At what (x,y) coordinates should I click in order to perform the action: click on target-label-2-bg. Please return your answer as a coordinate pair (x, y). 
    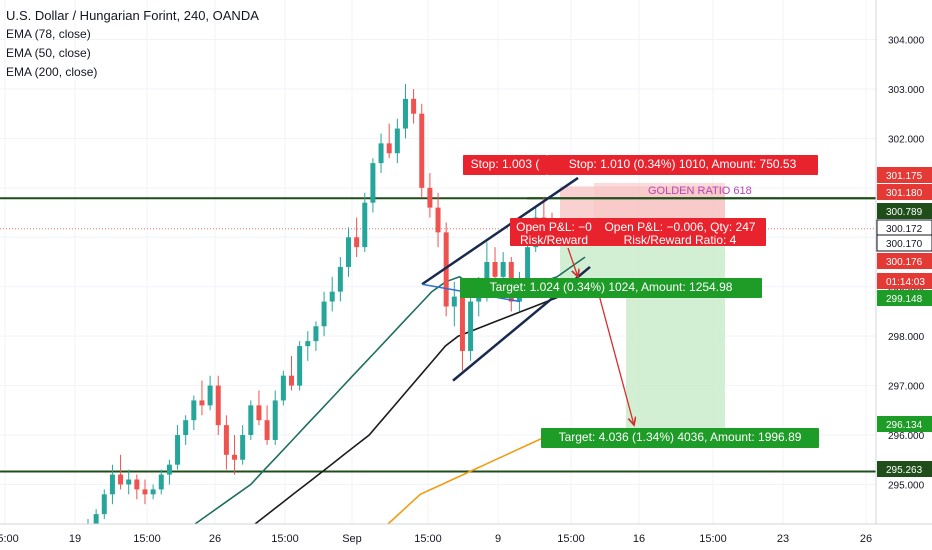
    Looking at the image, I should click on (680, 438).